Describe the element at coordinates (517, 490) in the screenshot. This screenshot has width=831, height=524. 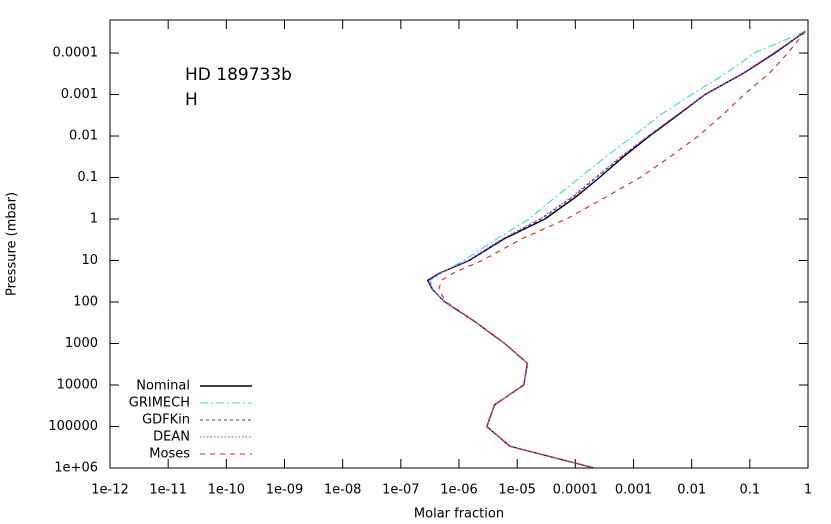
I see `x-tick-label: 1e-05` at that location.